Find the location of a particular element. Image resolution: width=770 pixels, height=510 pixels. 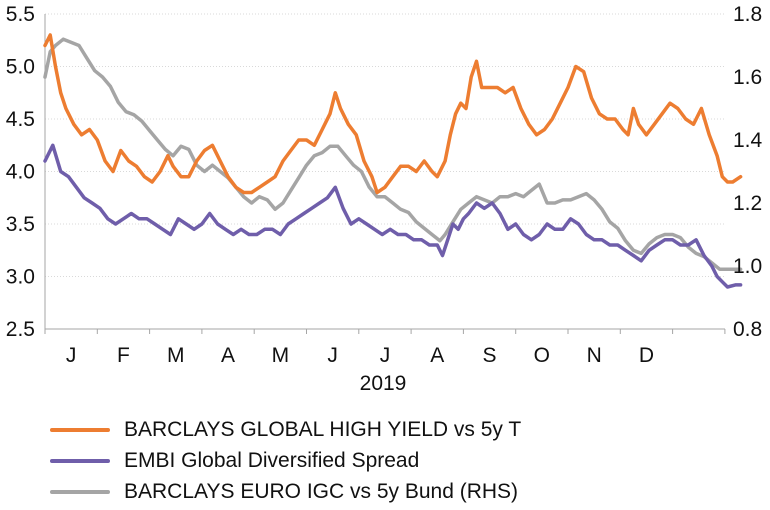

right-tick-label: 1.4 is located at coordinates (748, 140).